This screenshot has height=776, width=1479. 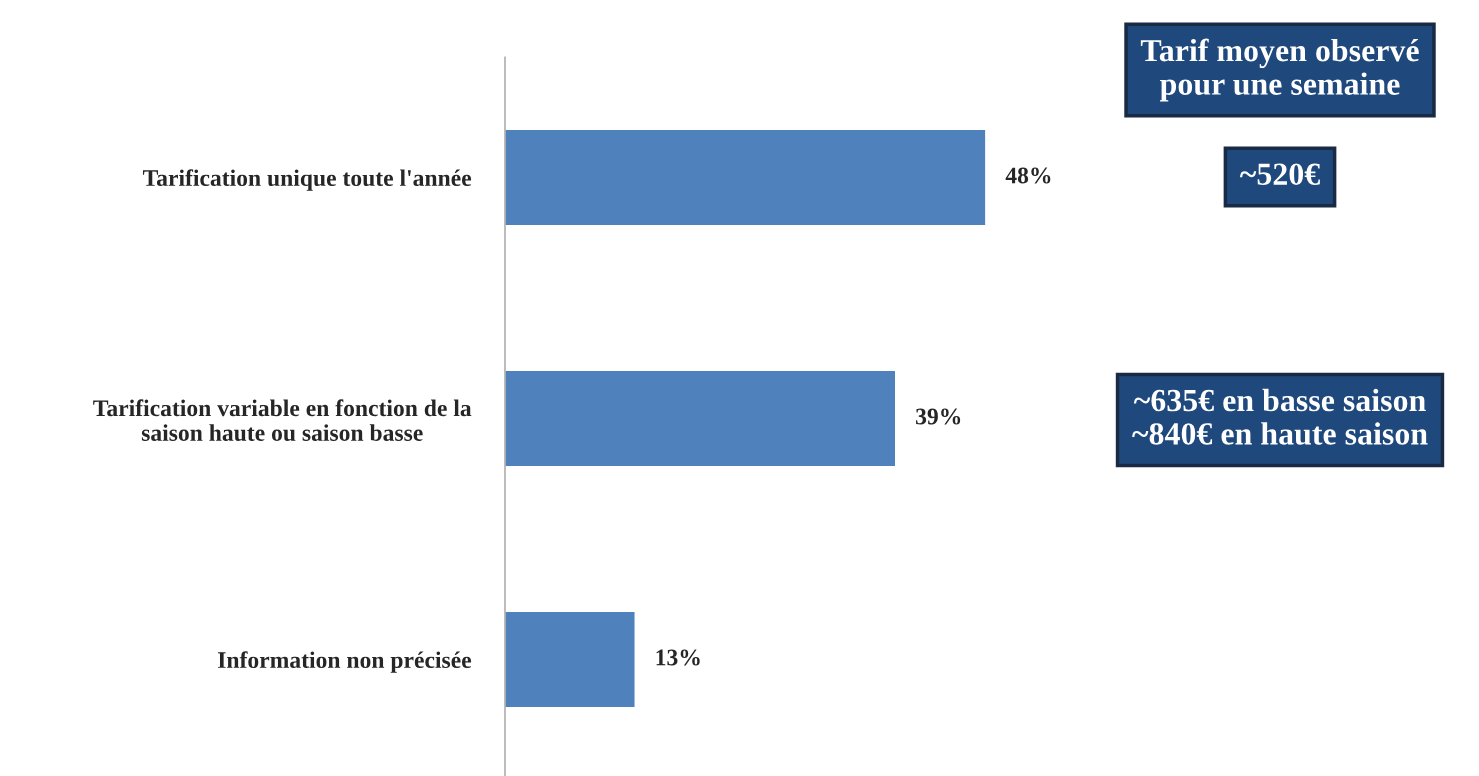 What do you see at coordinates (1279, 70) in the screenshot?
I see `text: Tarif moyen observé pour une semaine` at bounding box center [1279, 70].